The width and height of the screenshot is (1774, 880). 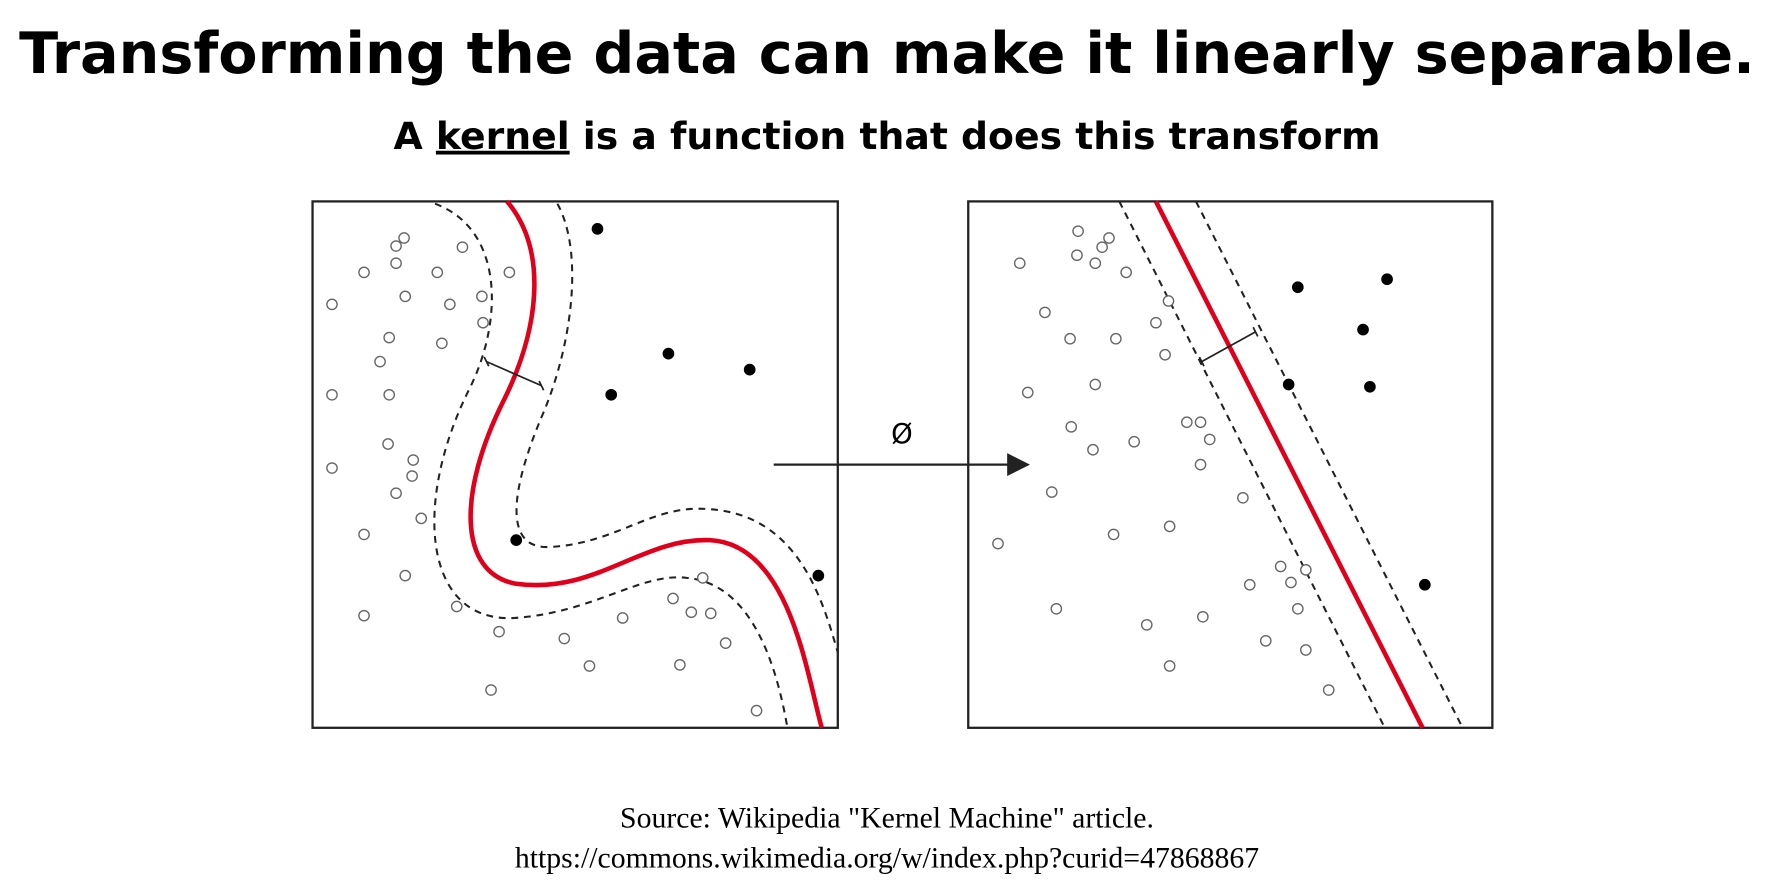 What do you see at coordinates (409, 136) in the screenshot?
I see `subtitle-text: A` at bounding box center [409, 136].